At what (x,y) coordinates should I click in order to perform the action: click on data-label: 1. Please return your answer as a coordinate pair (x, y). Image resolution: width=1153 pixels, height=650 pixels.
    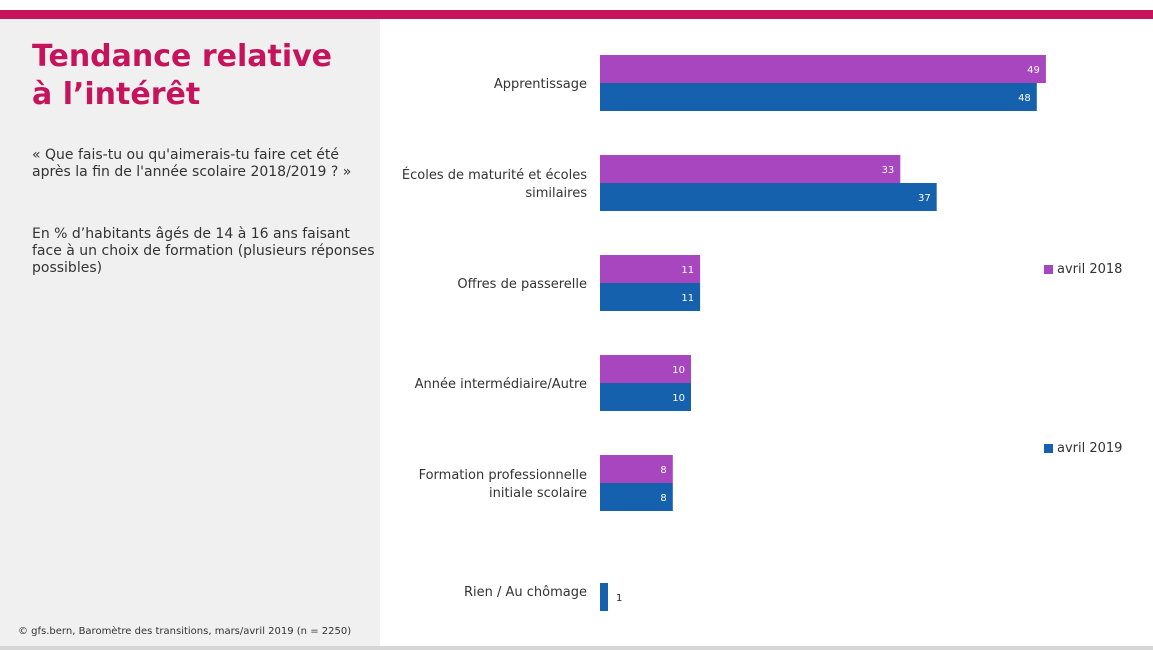
    Looking at the image, I should click on (619, 598).